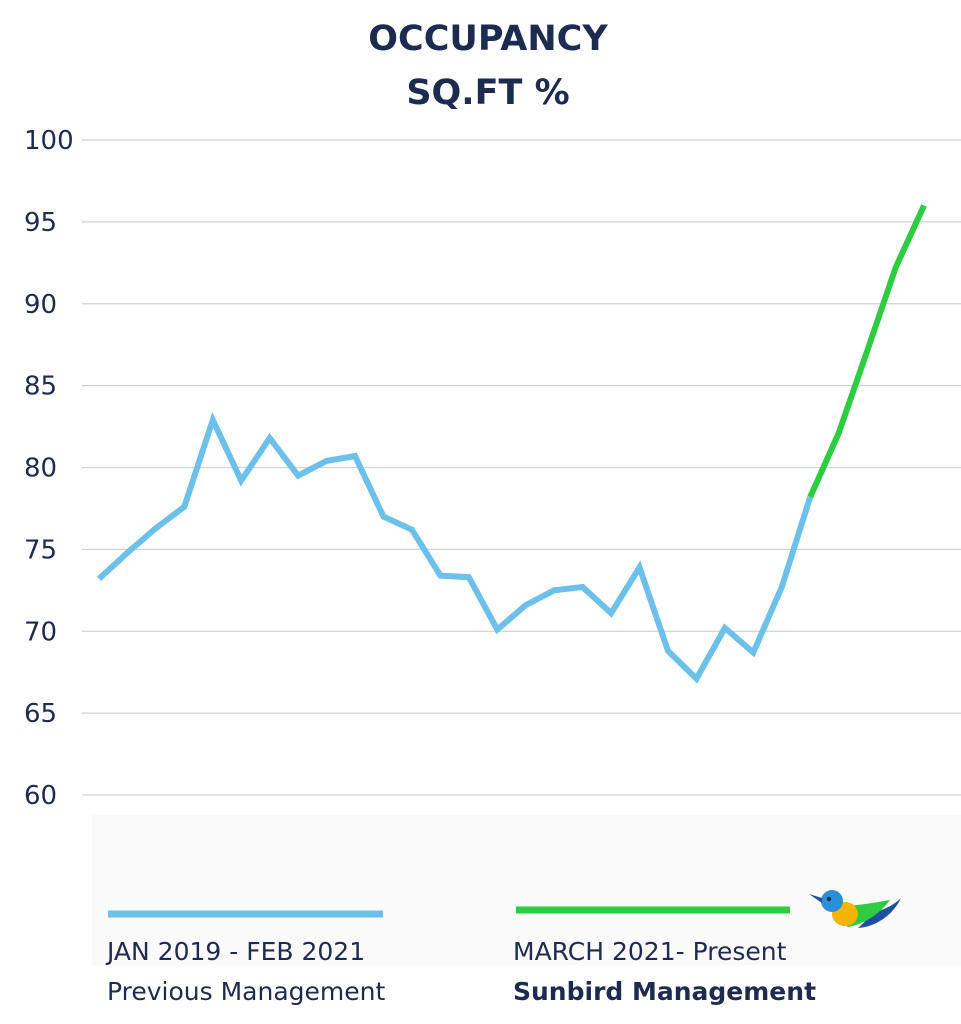 The image size is (961, 1024). I want to click on y-tick-100: 100, so click(49, 141).